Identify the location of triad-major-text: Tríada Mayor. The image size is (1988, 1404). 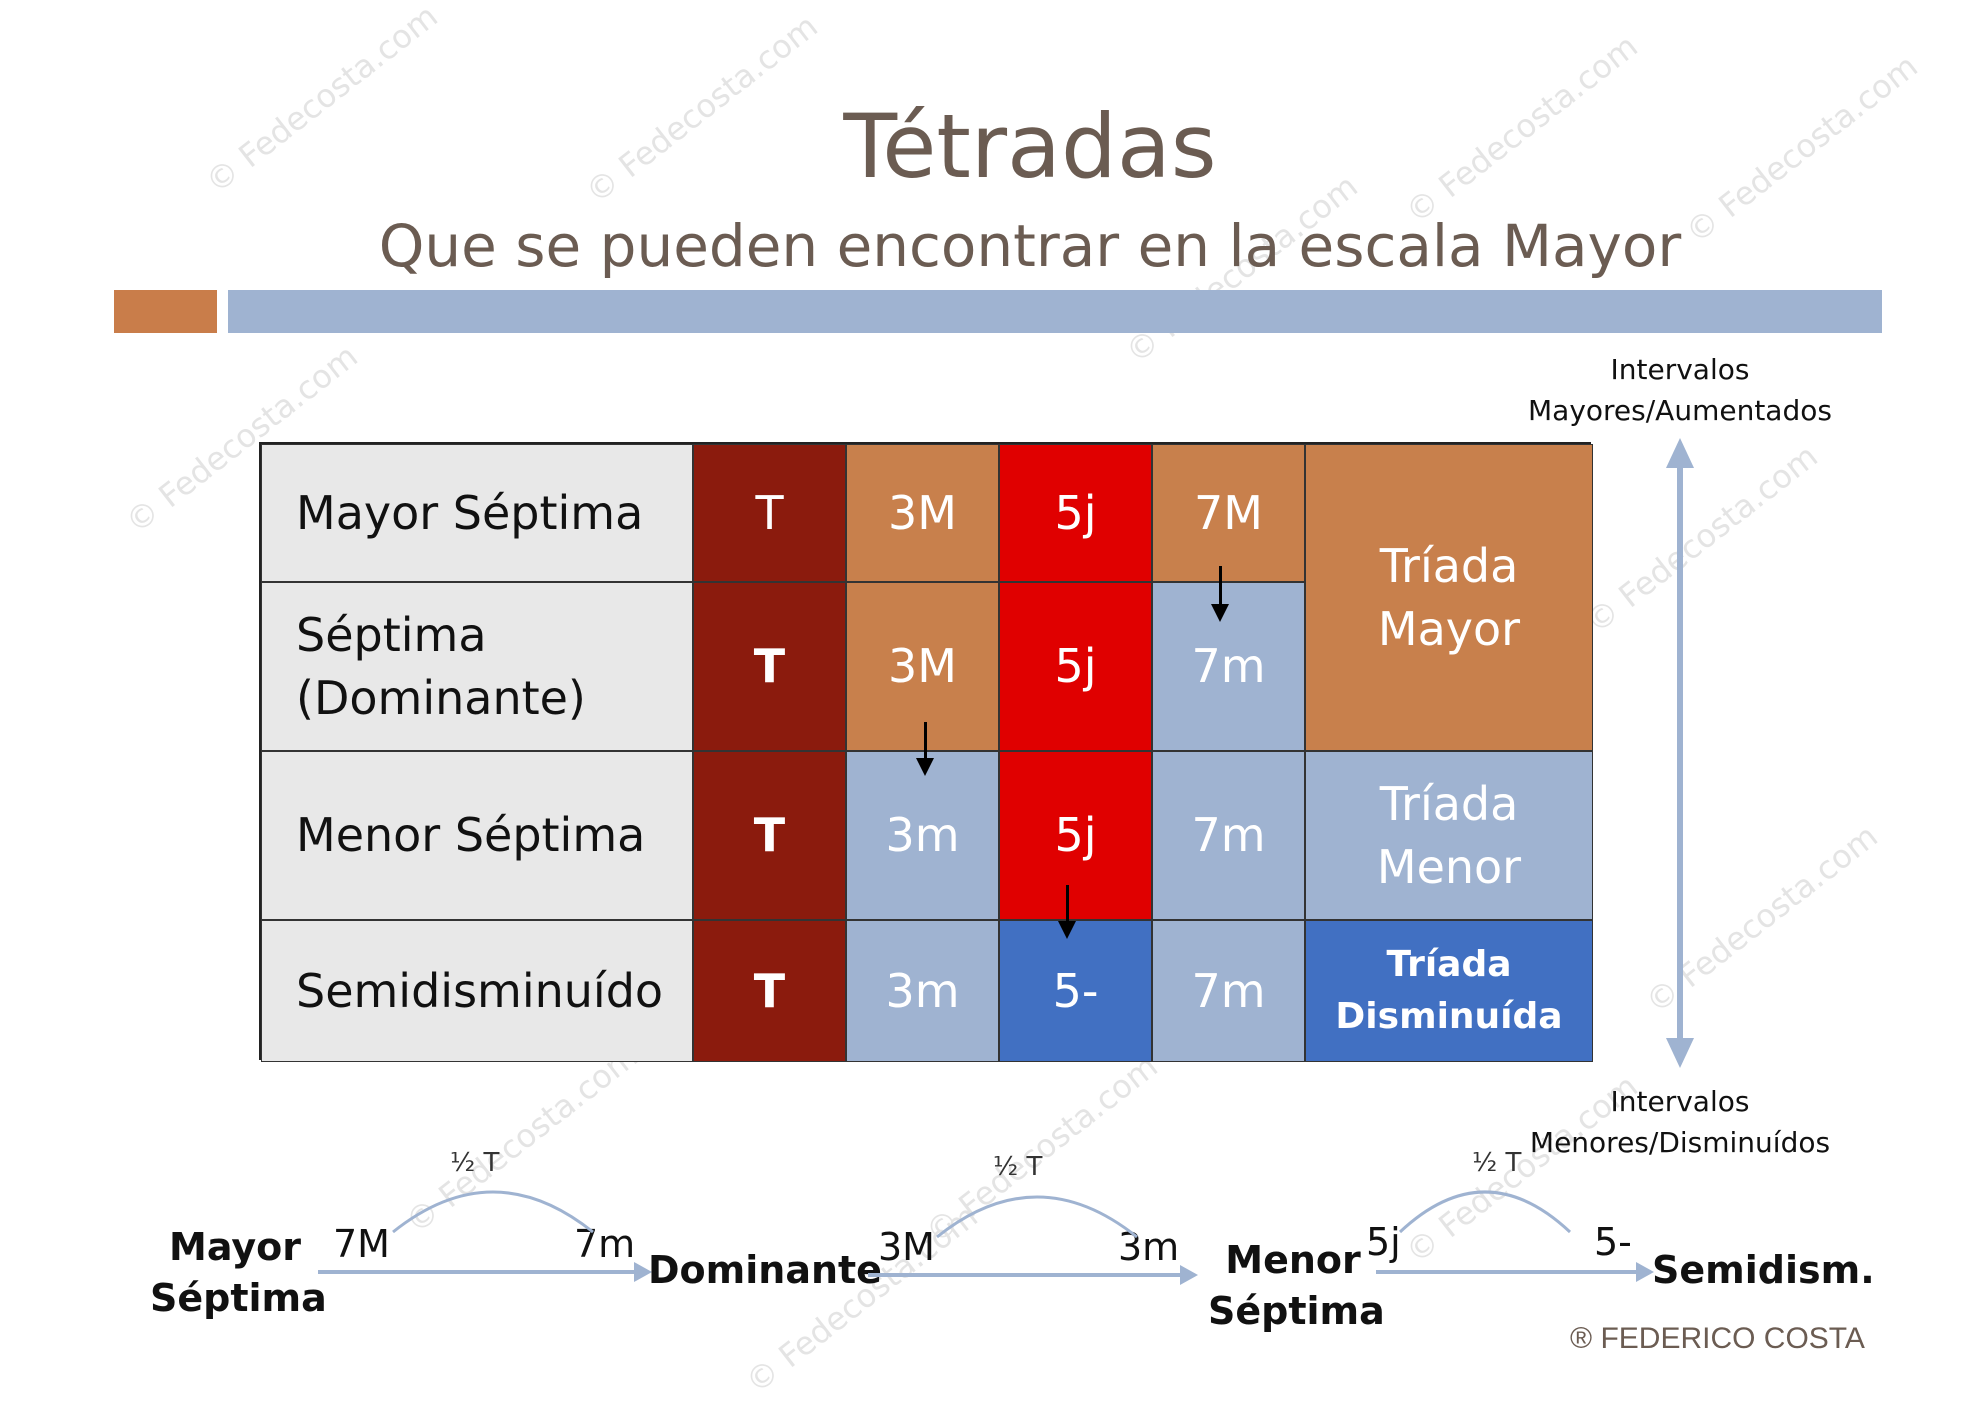
(1449, 597).